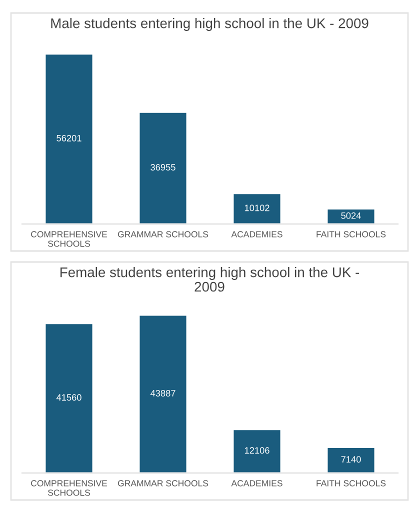 The image size is (415, 512). I want to click on data-label: 36955, so click(163, 167).